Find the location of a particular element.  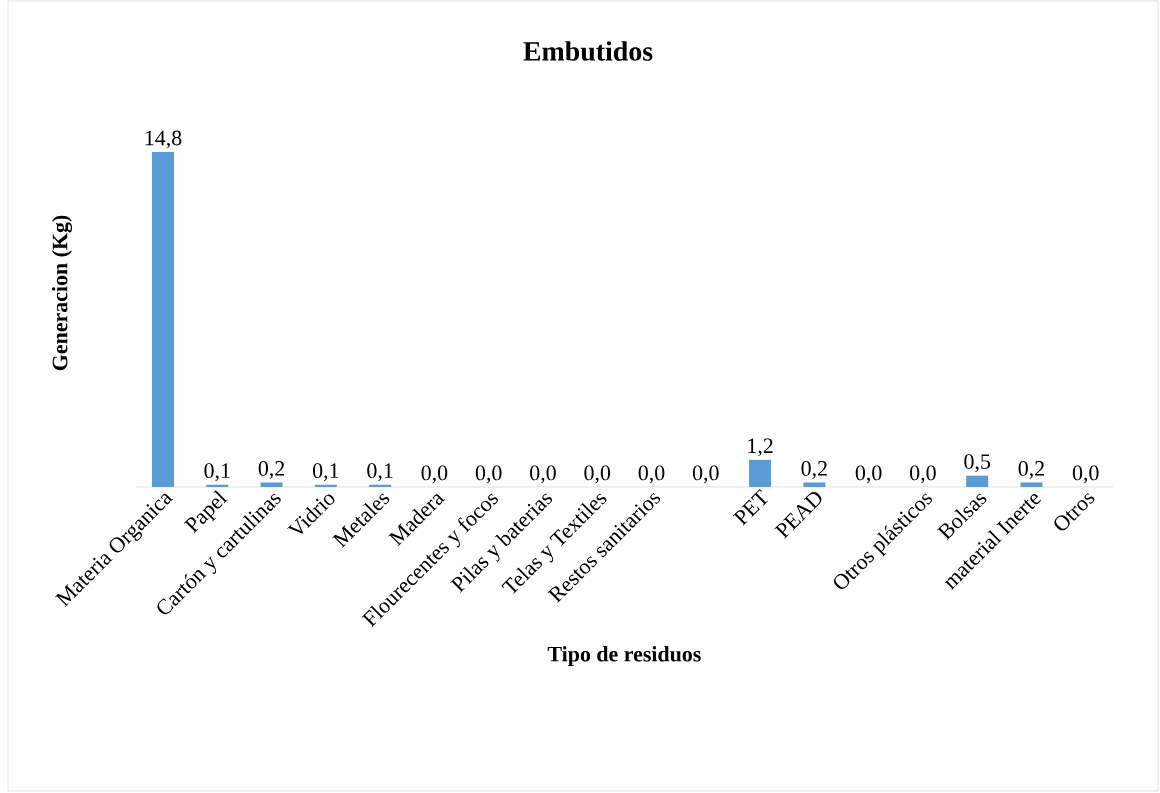

x-tick-label: PET is located at coordinates (750, 507).